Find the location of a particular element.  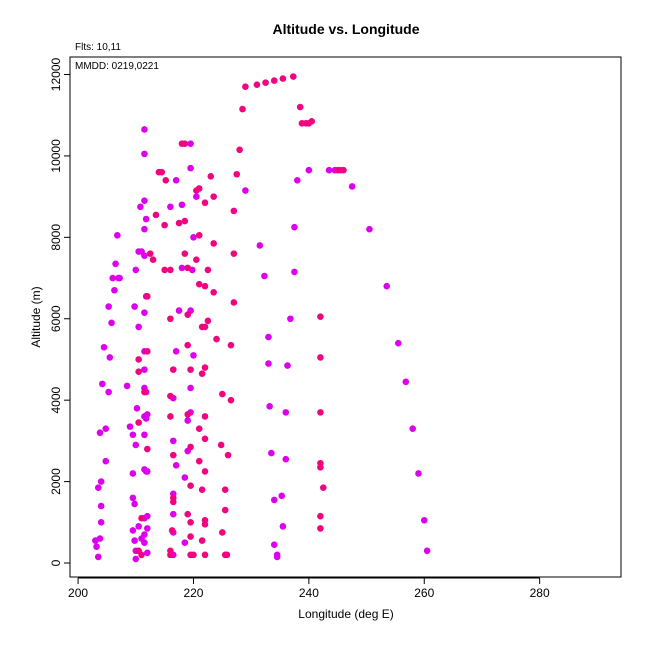

y-tick-label: 4000 is located at coordinates (56, 399).